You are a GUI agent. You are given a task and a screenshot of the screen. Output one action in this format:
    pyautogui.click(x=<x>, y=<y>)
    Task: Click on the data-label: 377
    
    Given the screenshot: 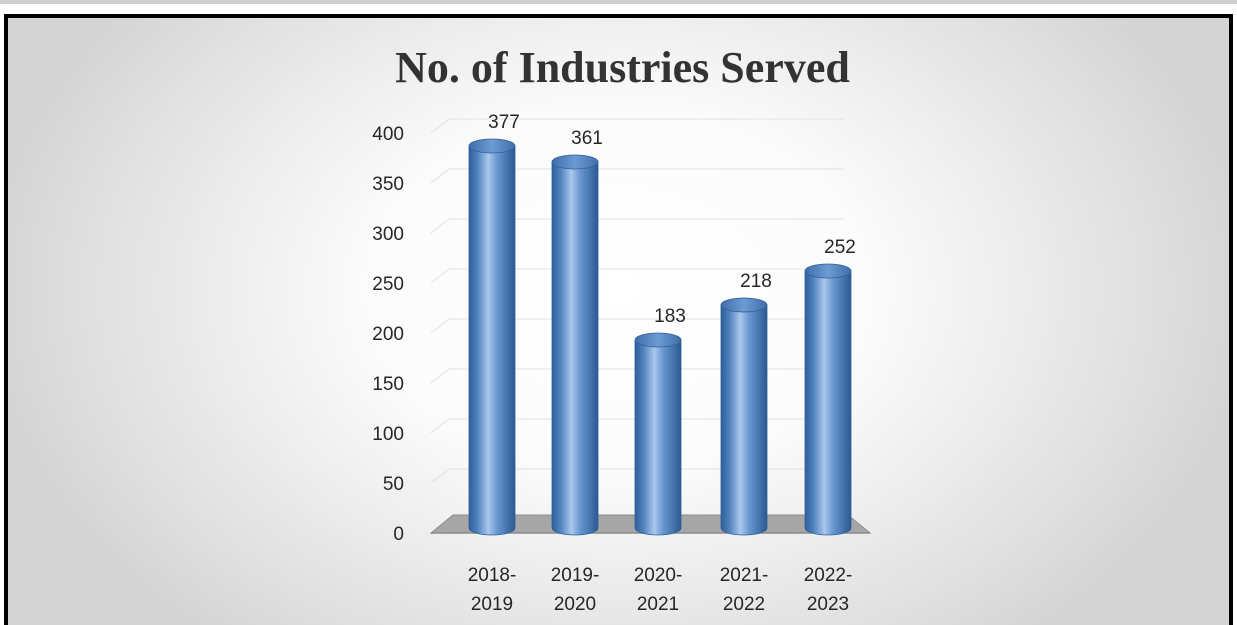 What is the action you would take?
    pyautogui.click(x=504, y=122)
    